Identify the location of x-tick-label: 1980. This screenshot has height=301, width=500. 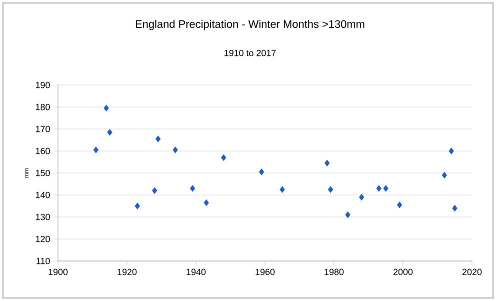
(334, 272).